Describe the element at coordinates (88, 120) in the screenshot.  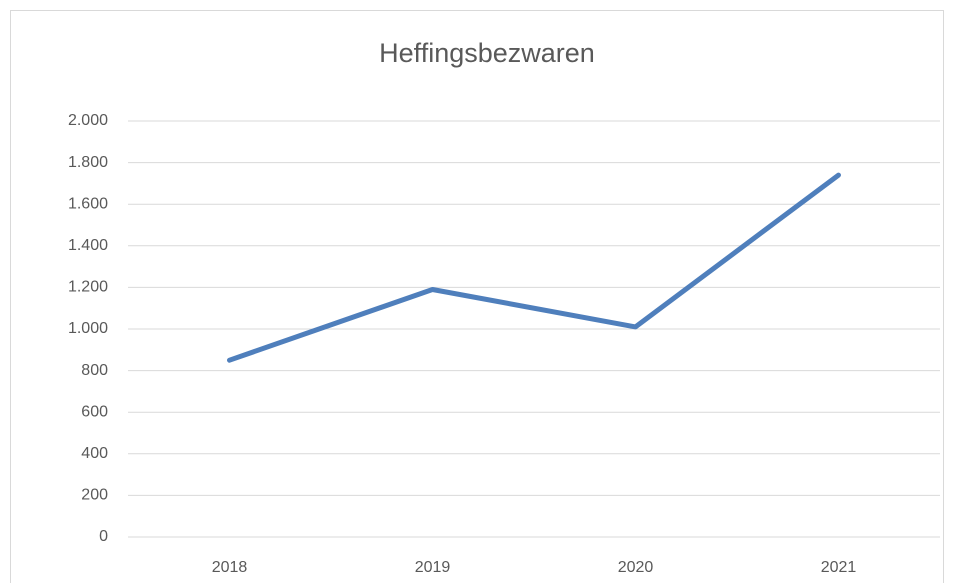
I see `y-tick-label: 2.000` at that location.